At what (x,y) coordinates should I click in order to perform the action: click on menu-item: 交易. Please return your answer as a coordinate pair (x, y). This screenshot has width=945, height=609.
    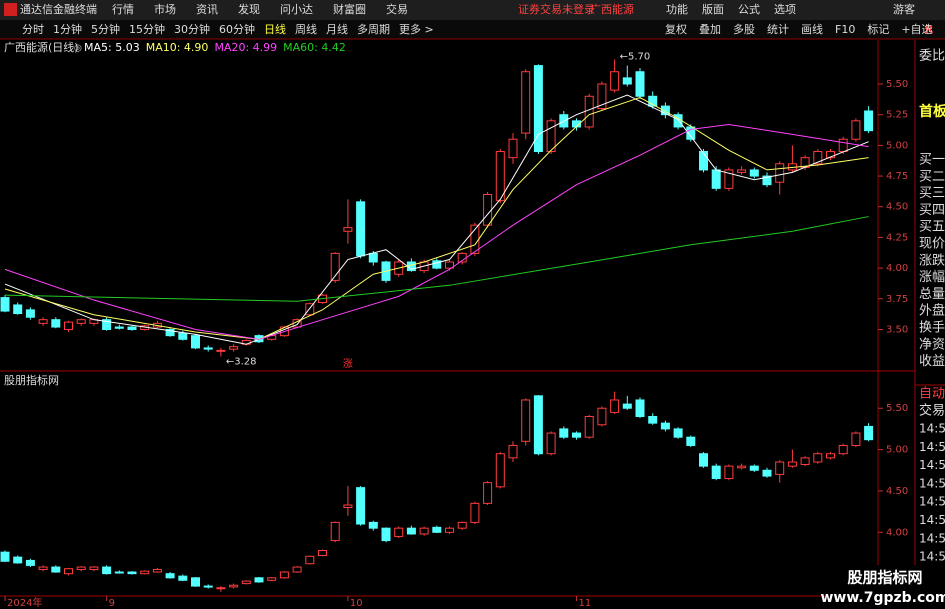
    Looking at the image, I should click on (397, 9).